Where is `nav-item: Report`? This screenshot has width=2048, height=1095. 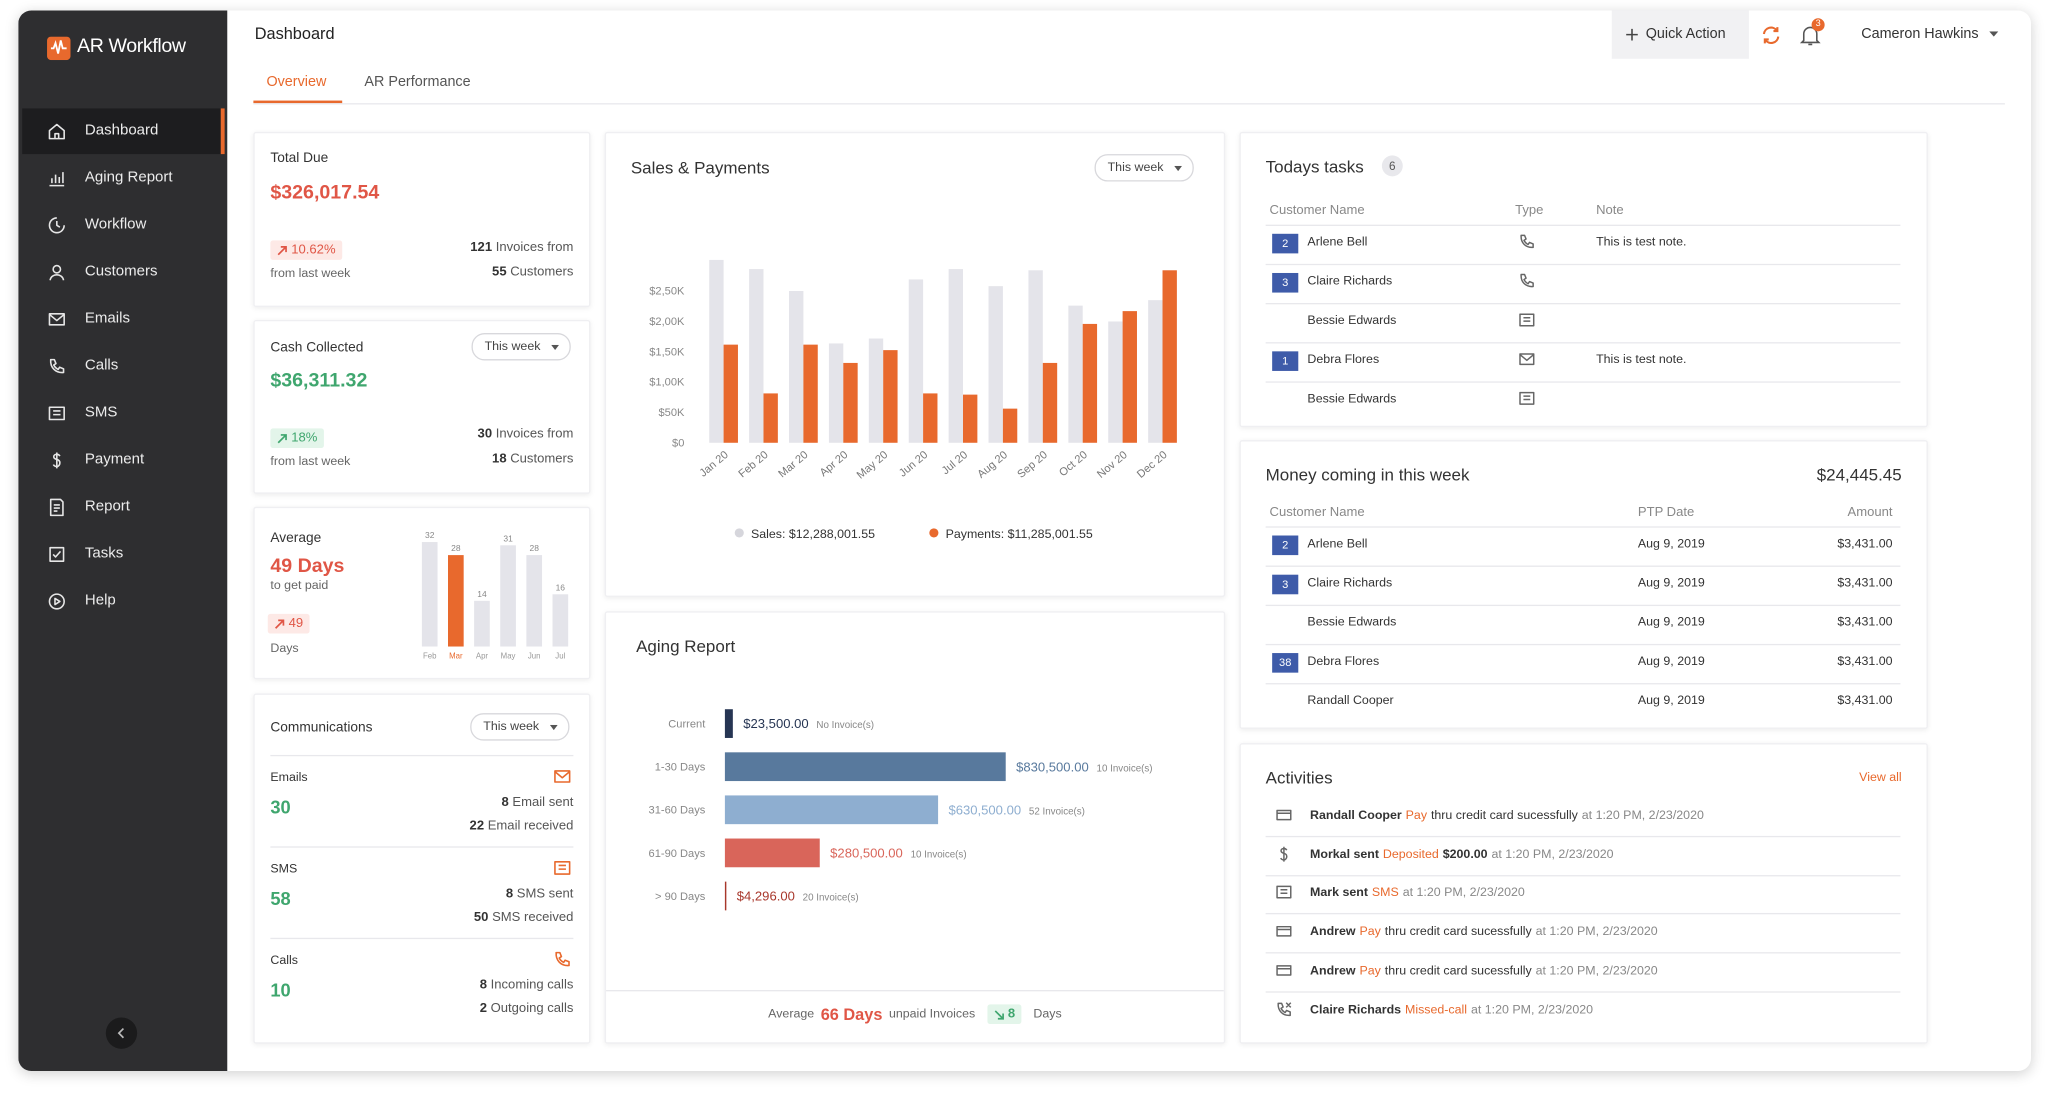
nav-item: Report is located at coordinates (123, 508).